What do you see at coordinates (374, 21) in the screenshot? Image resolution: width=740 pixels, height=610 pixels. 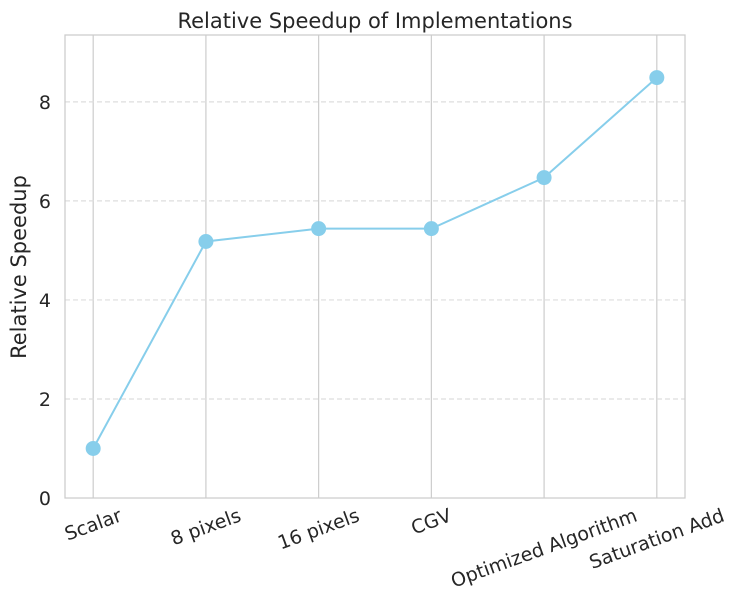 I see `chart-title: Relative Speedup of Implementations` at bounding box center [374, 21].